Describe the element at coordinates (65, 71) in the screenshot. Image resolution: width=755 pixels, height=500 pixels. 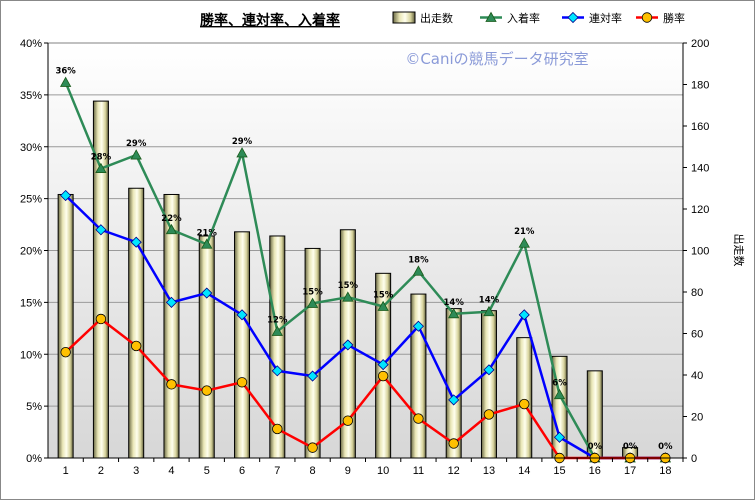
I see `data-label: 36%` at that location.